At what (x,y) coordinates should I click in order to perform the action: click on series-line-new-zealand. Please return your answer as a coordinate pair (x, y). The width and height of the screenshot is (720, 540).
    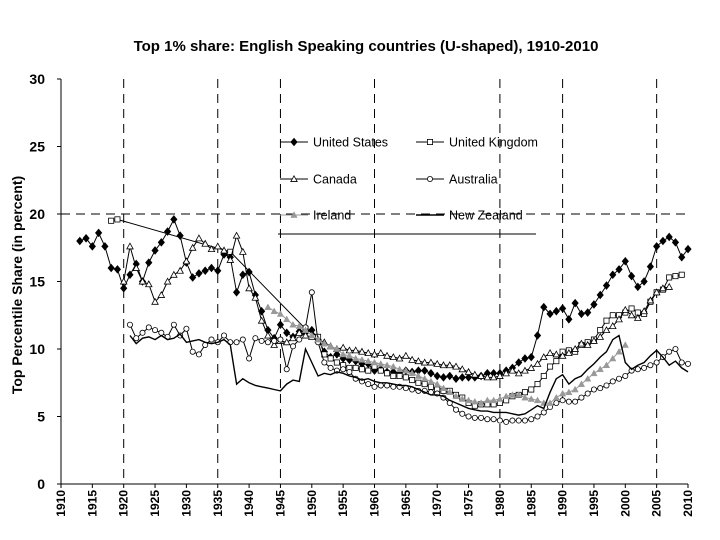
    Looking at the image, I should click on (409, 374).